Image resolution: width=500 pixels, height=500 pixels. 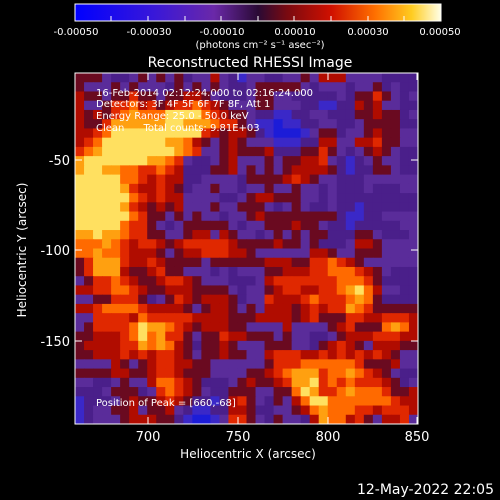 I want to click on colorbar-tick-label: 0.00030, so click(x=367, y=32).